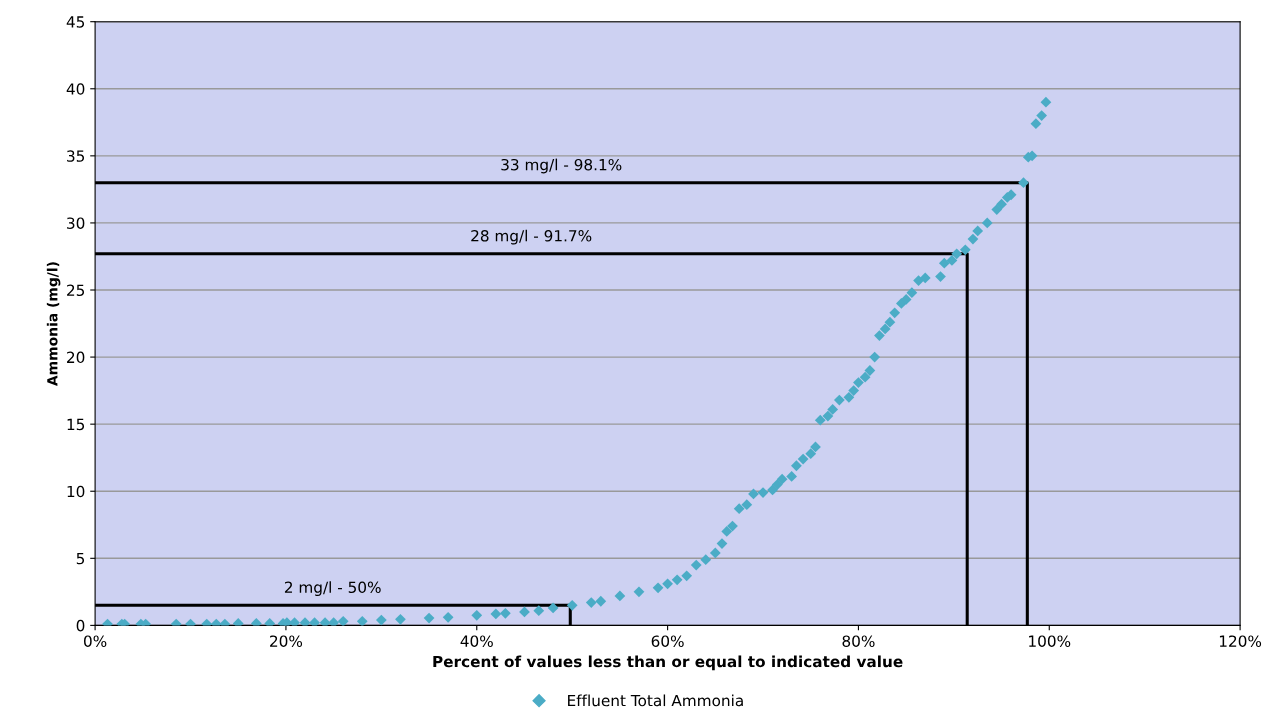 The width and height of the screenshot is (1268, 723). I want to click on y-tick-label: 15, so click(76, 424).